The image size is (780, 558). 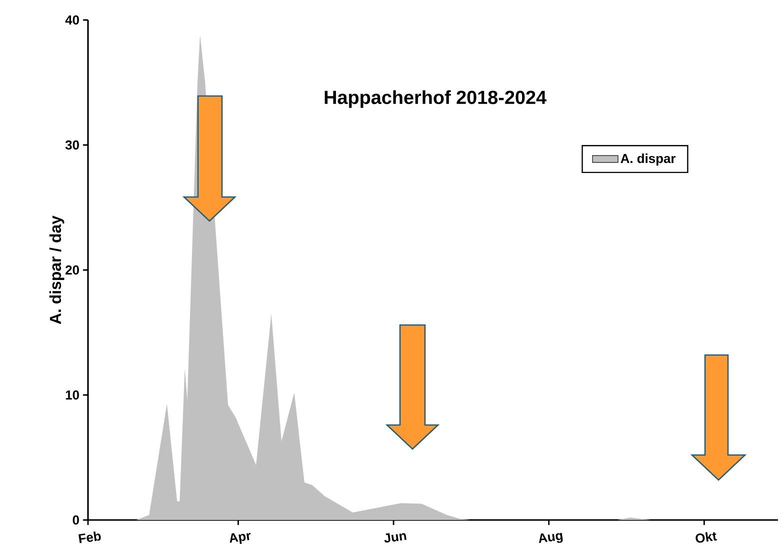 I want to click on y-tick-label: 0, so click(x=75, y=520).